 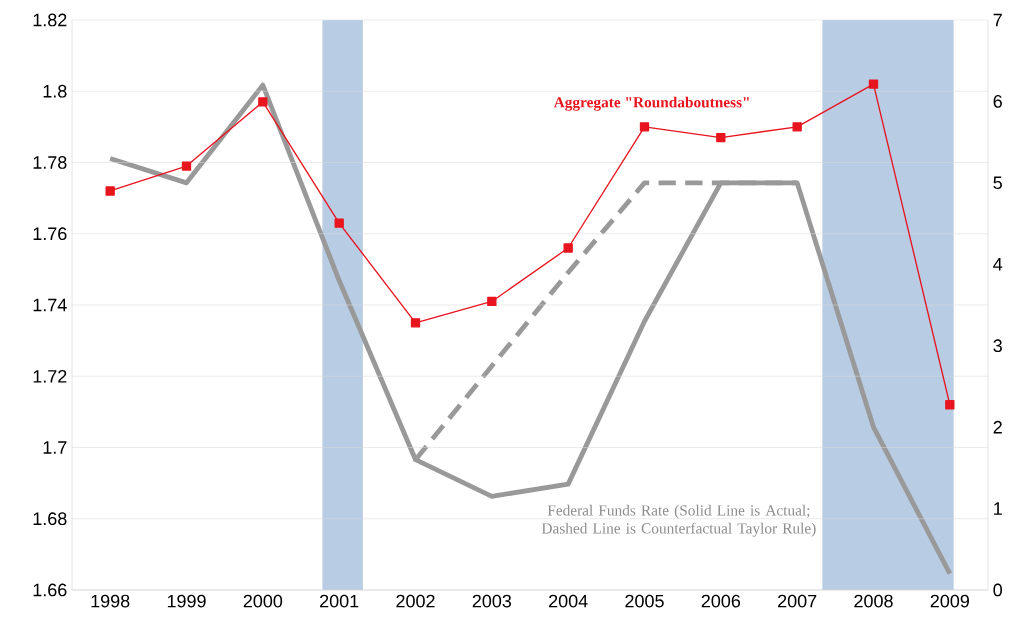 I want to click on x-tick-label: 2009, so click(x=949, y=601).